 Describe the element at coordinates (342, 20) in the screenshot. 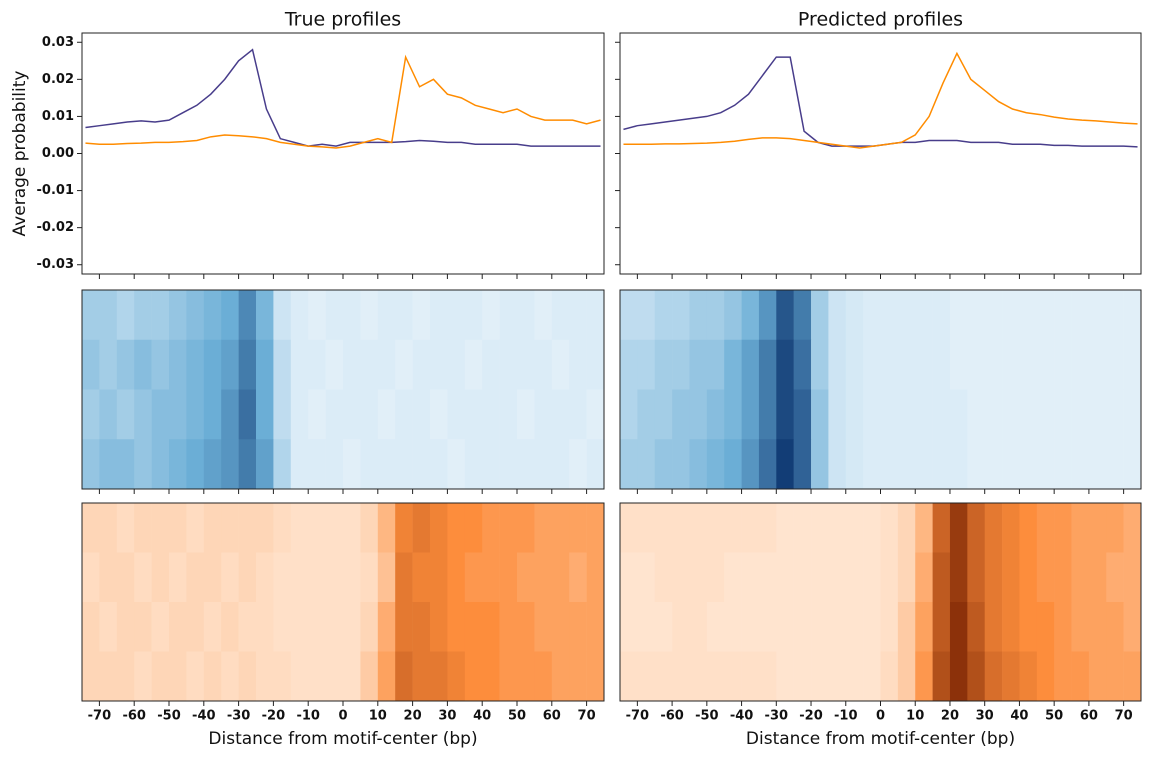

I see `panel-title: True profiles` at that location.